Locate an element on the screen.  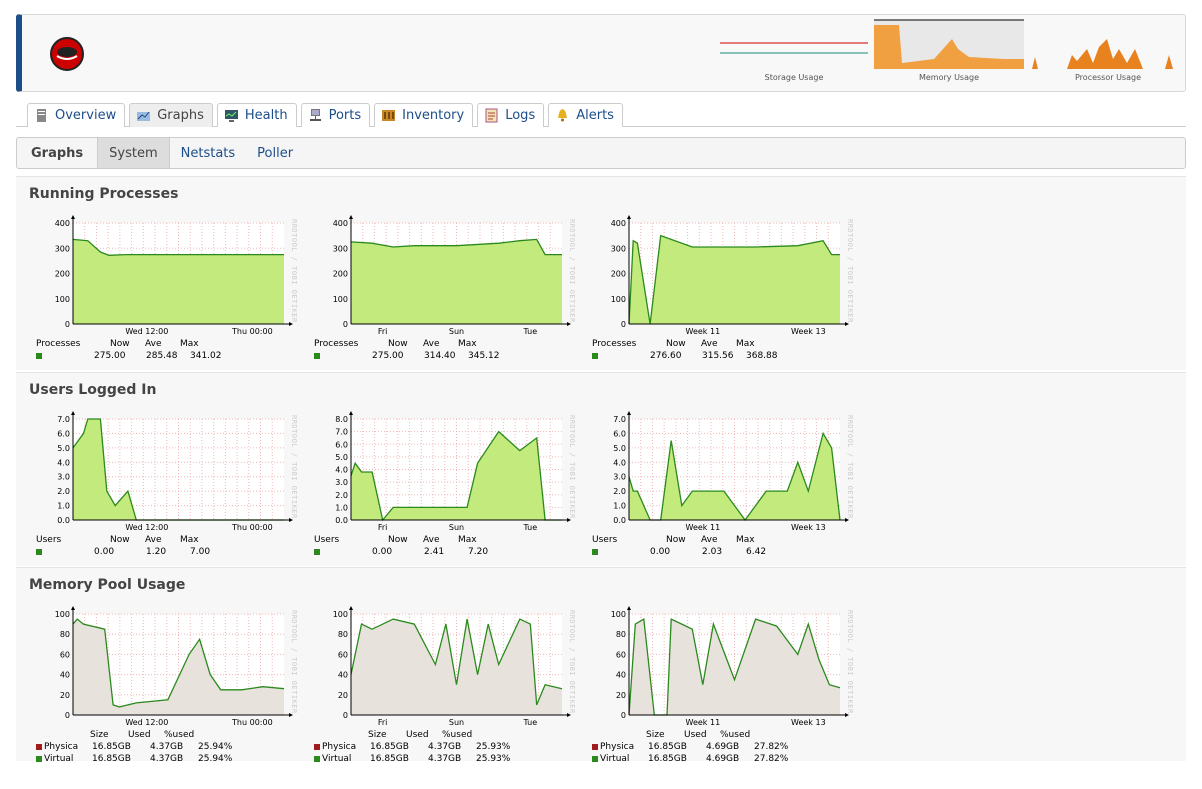
tab-inventory: Inventory is located at coordinates (424, 115).